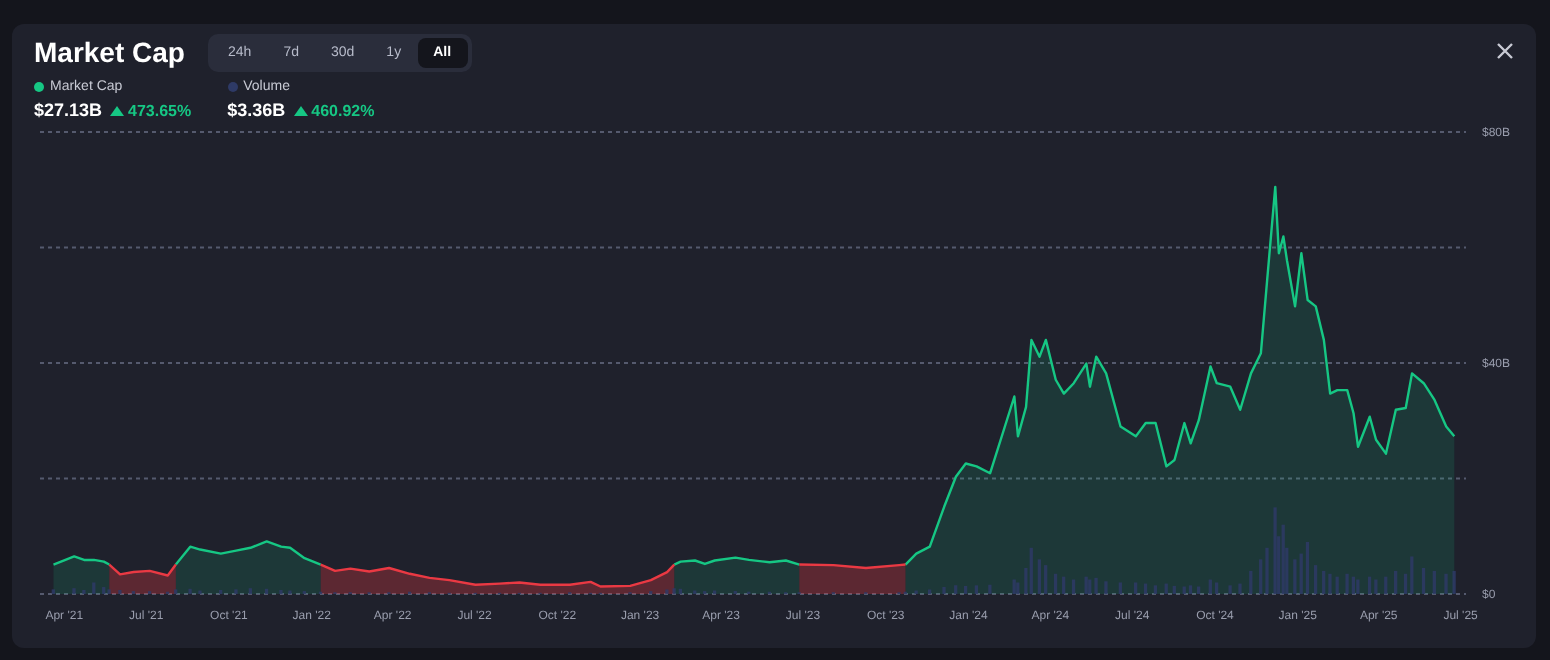 The width and height of the screenshot is (1550, 660). What do you see at coordinates (343, 110) in the screenshot?
I see `text: 460.92%` at bounding box center [343, 110].